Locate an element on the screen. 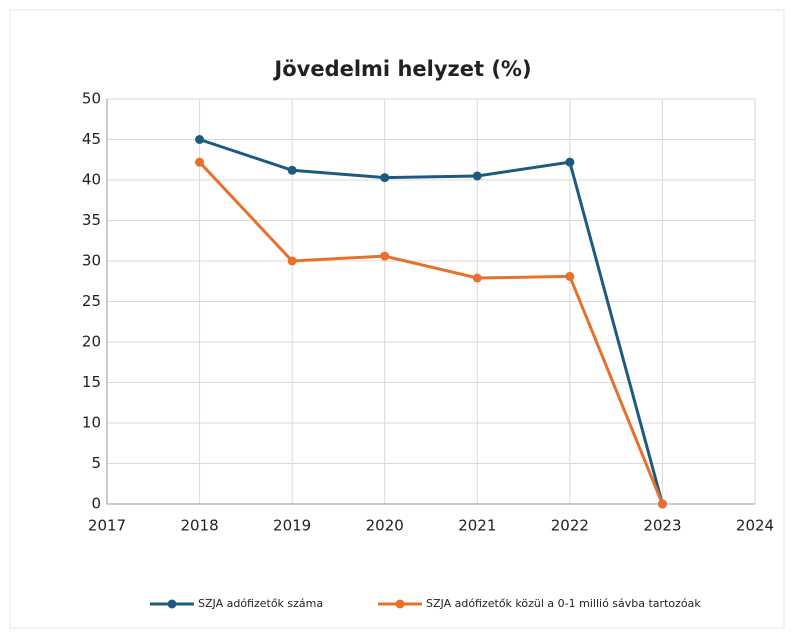  y-tick-label: 0 is located at coordinates (96, 504).